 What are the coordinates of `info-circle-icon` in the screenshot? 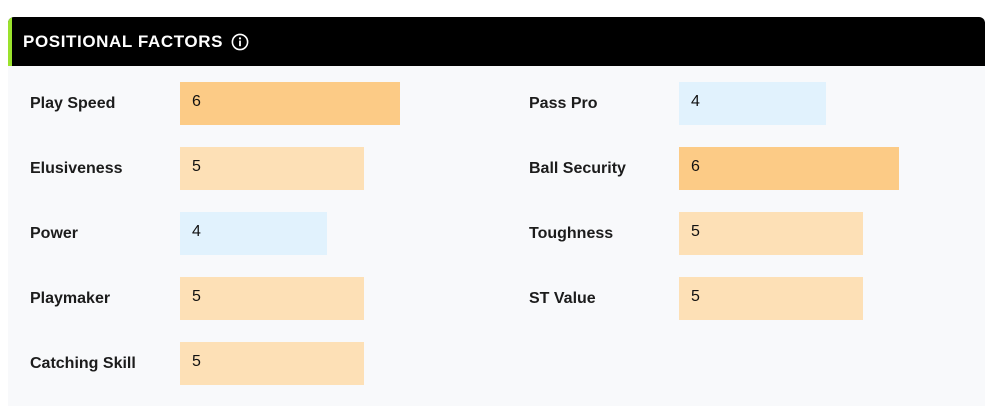 It's located at (240, 42).